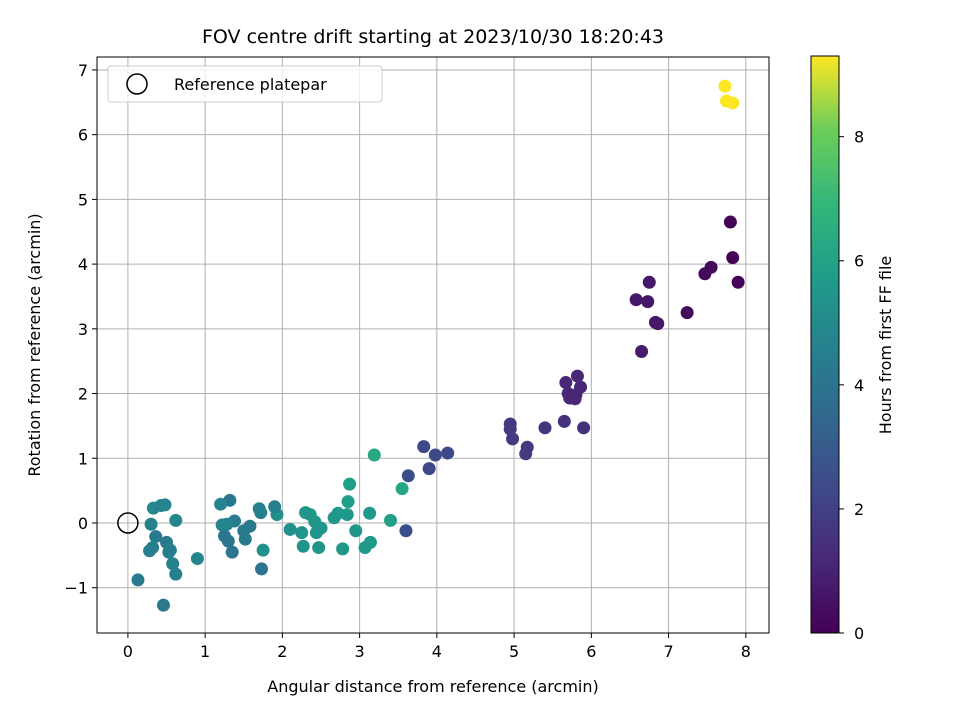 This screenshot has height=720, width=960. What do you see at coordinates (859, 261) in the screenshot?
I see `colorbar-tick-label: 6` at bounding box center [859, 261].